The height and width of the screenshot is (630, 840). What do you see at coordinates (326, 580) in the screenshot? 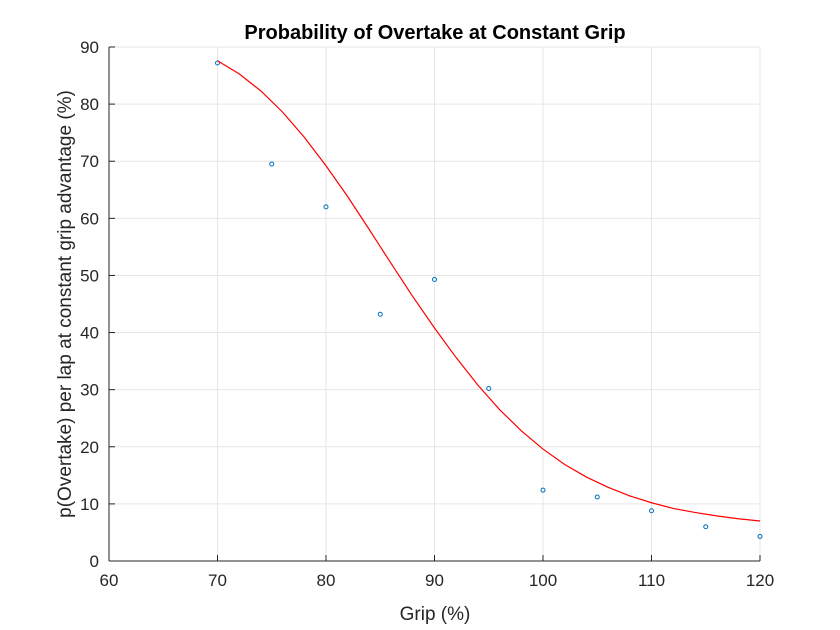
I see `x-tick-label: 80` at bounding box center [326, 580].